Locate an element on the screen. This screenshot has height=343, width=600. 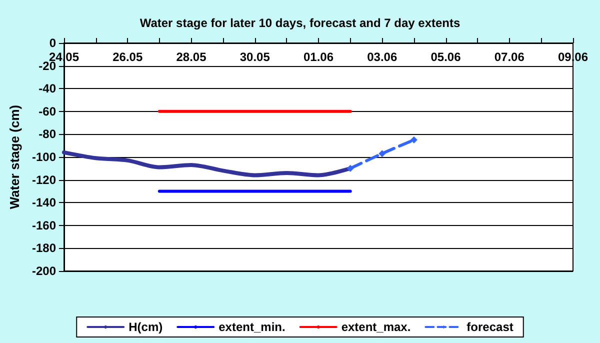
y-tick-label: -160 is located at coordinates (44, 225).